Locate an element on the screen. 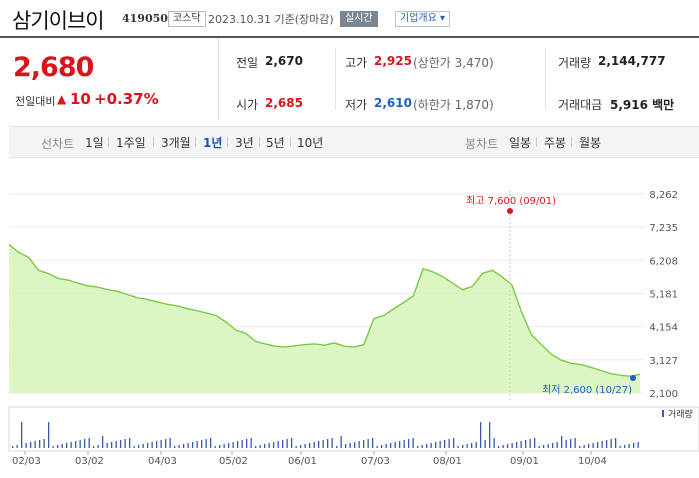  open-value: 2,685 is located at coordinates (284, 103).